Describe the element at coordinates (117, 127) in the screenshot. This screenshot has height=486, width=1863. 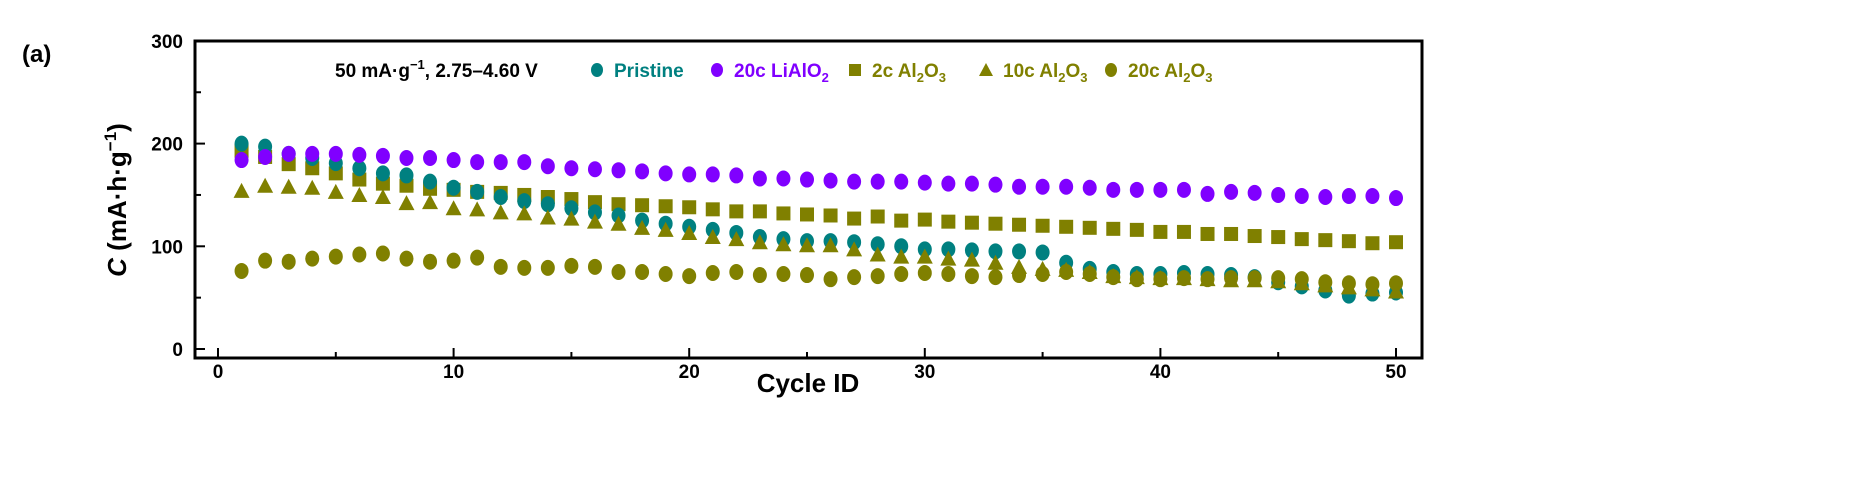
I see `y-label-end: )` at that location.